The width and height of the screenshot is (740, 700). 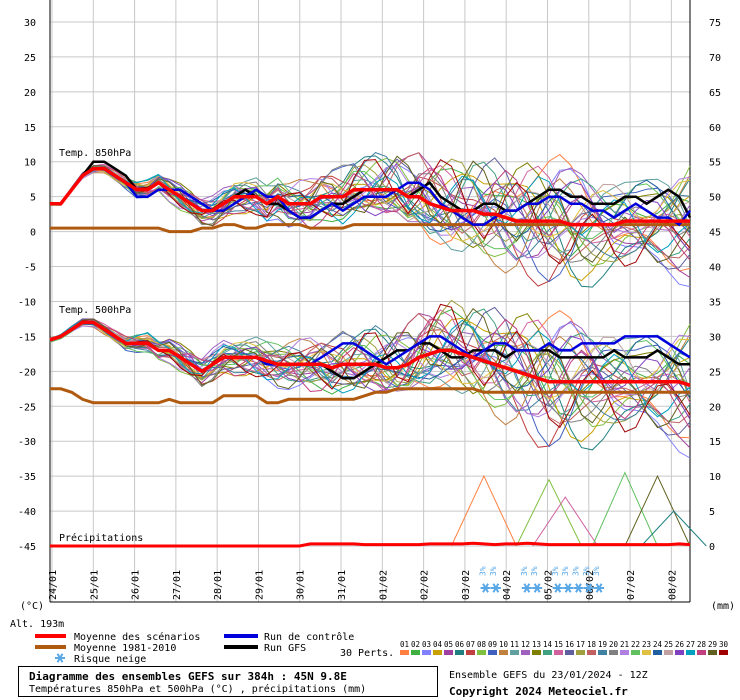 What do you see at coordinates (30, 93) in the screenshot?
I see `left-tick-label: 20` at bounding box center [30, 93].